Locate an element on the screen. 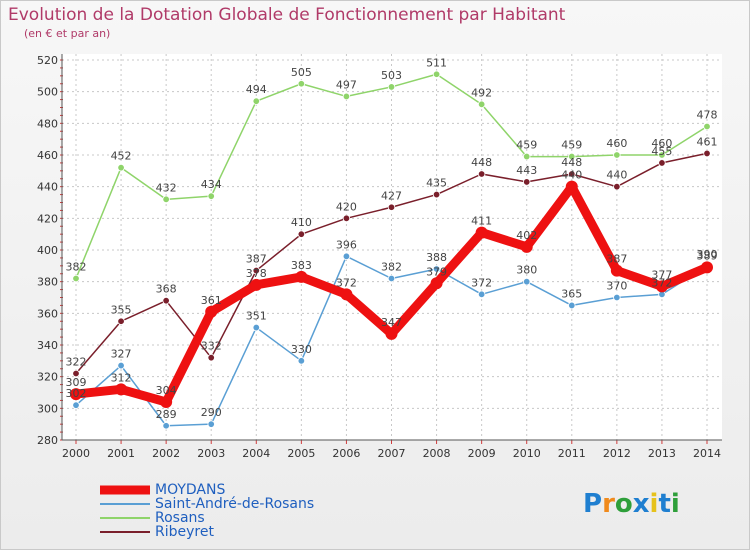  y-tick-label: 320 is located at coordinates (47, 377).